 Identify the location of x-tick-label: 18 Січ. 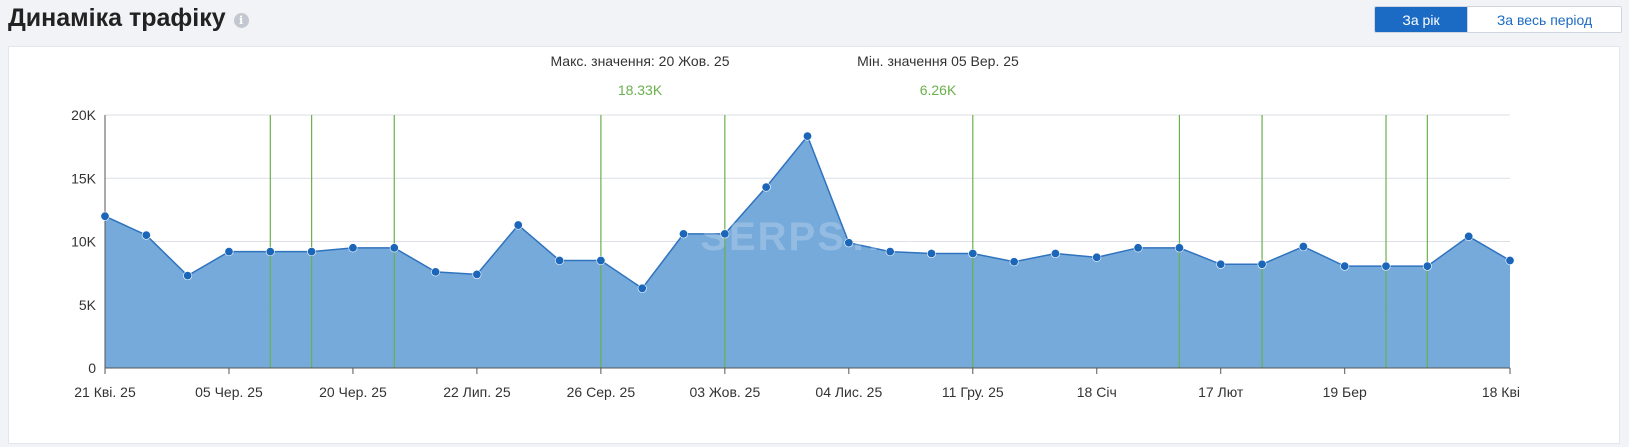
(1097, 392).